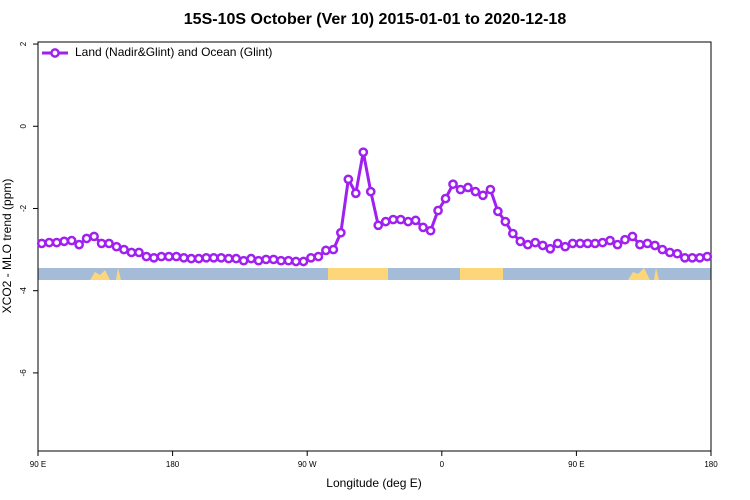 This screenshot has height=500, width=750. Describe the element at coordinates (23, 43) in the screenshot. I see `y-tick-label: 2` at that location.